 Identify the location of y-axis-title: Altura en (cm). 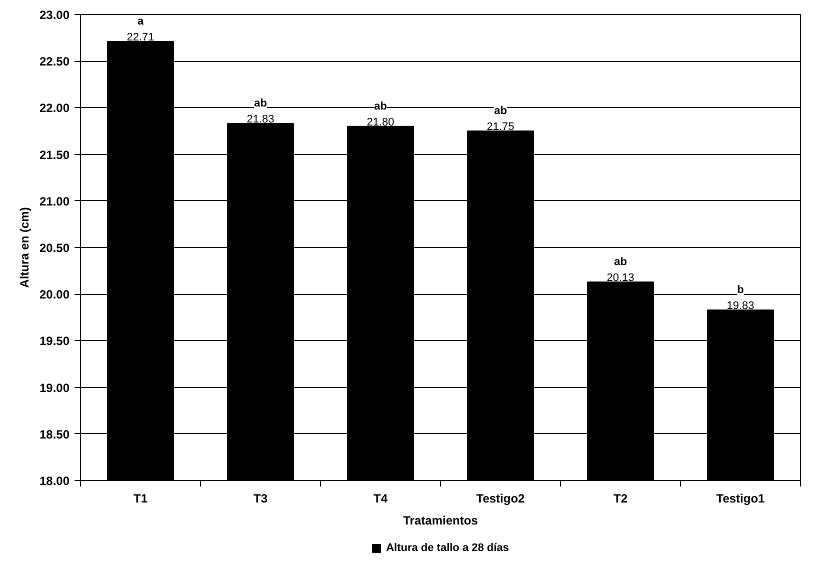
(24, 247).